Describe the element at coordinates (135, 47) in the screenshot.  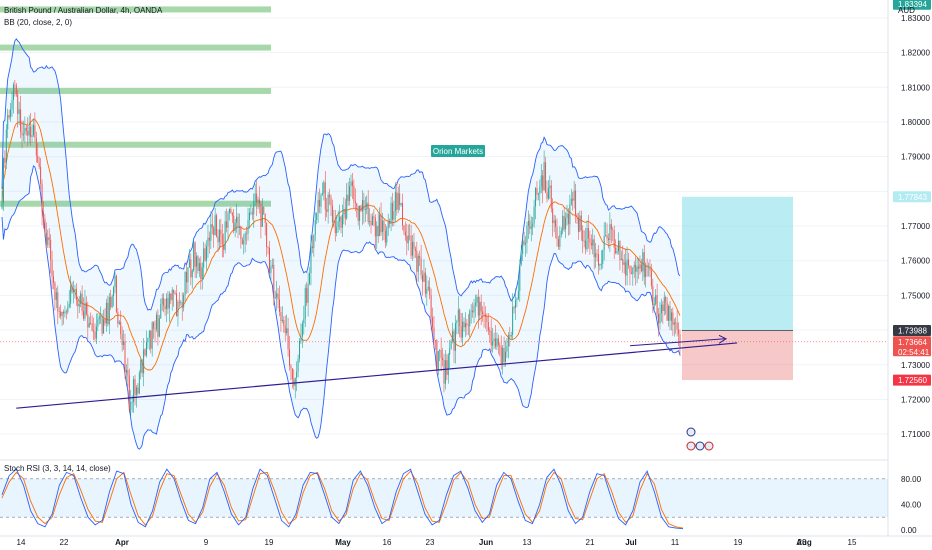
I see `supply-zone` at that location.